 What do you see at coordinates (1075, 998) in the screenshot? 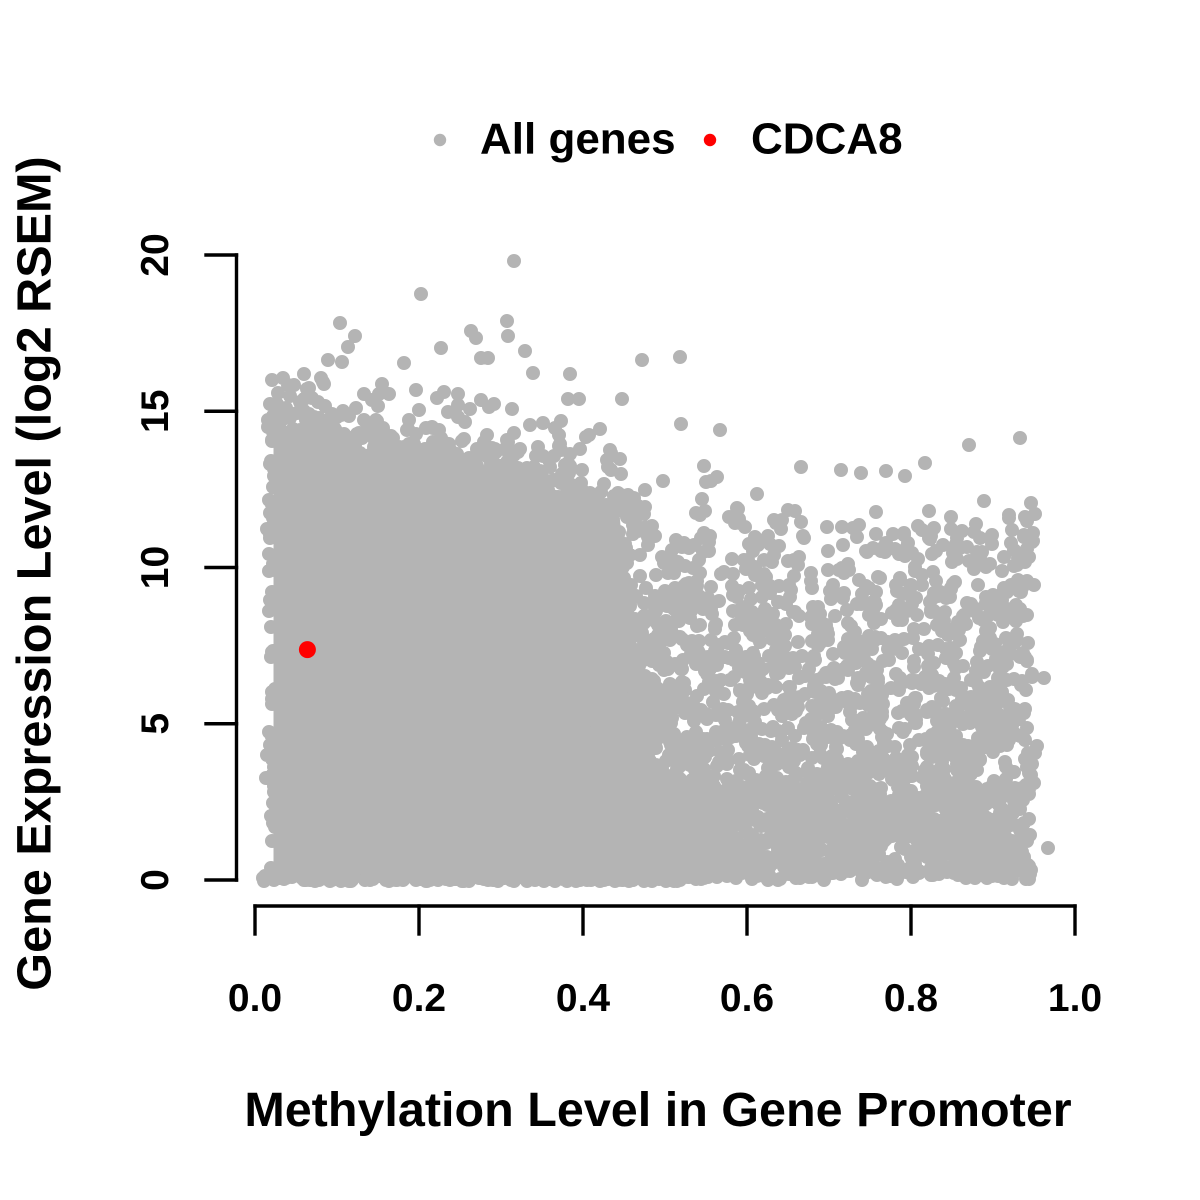
I see `svg-text: 1.0` at bounding box center [1075, 998].